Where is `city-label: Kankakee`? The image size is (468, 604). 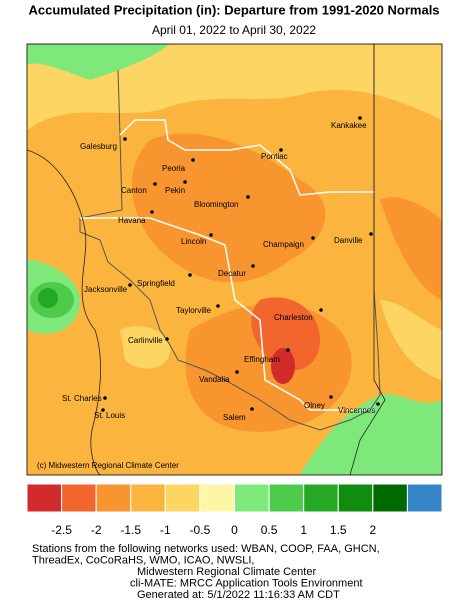 city-label: Kankakee is located at coordinates (349, 125).